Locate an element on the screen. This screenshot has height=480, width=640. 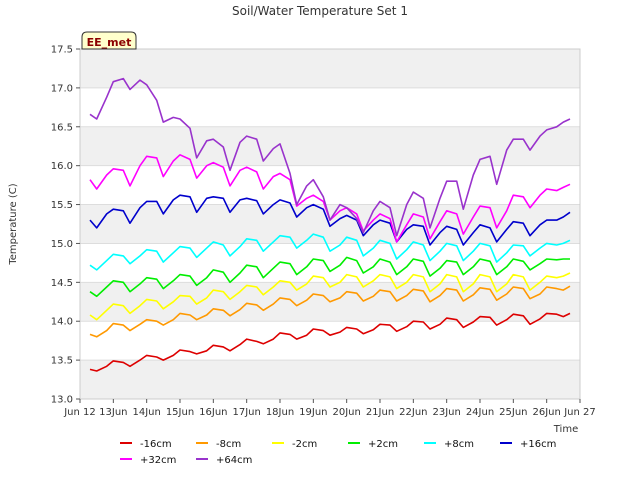
chart-title: Soil/Water Temperature Set 1 is located at coordinates (320, 11).